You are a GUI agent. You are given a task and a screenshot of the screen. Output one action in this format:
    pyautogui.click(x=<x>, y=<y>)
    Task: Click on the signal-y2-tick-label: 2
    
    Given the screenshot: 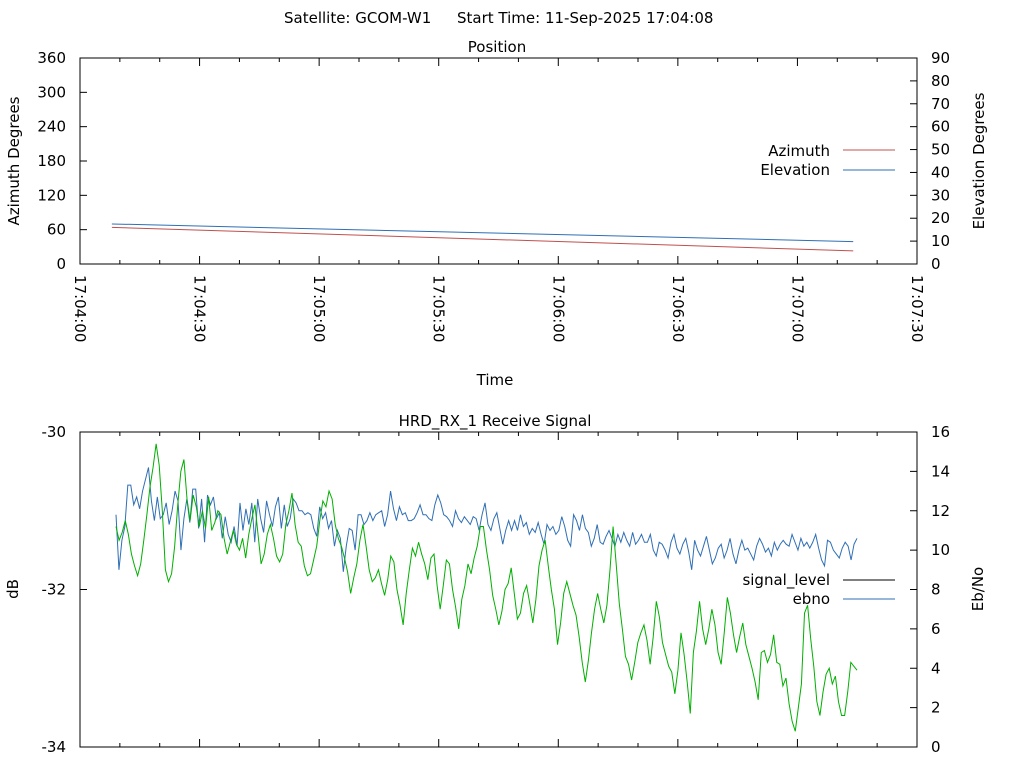 What is the action you would take?
    pyautogui.click(x=936, y=708)
    